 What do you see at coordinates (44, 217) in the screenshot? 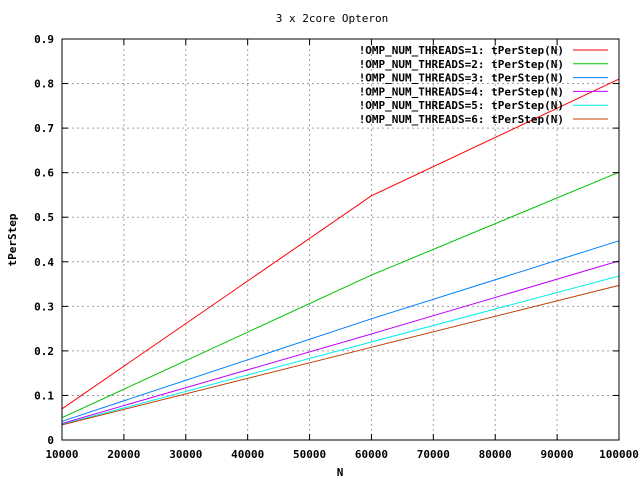
I see `y-tick-label: 0.5` at bounding box center [44, 217].